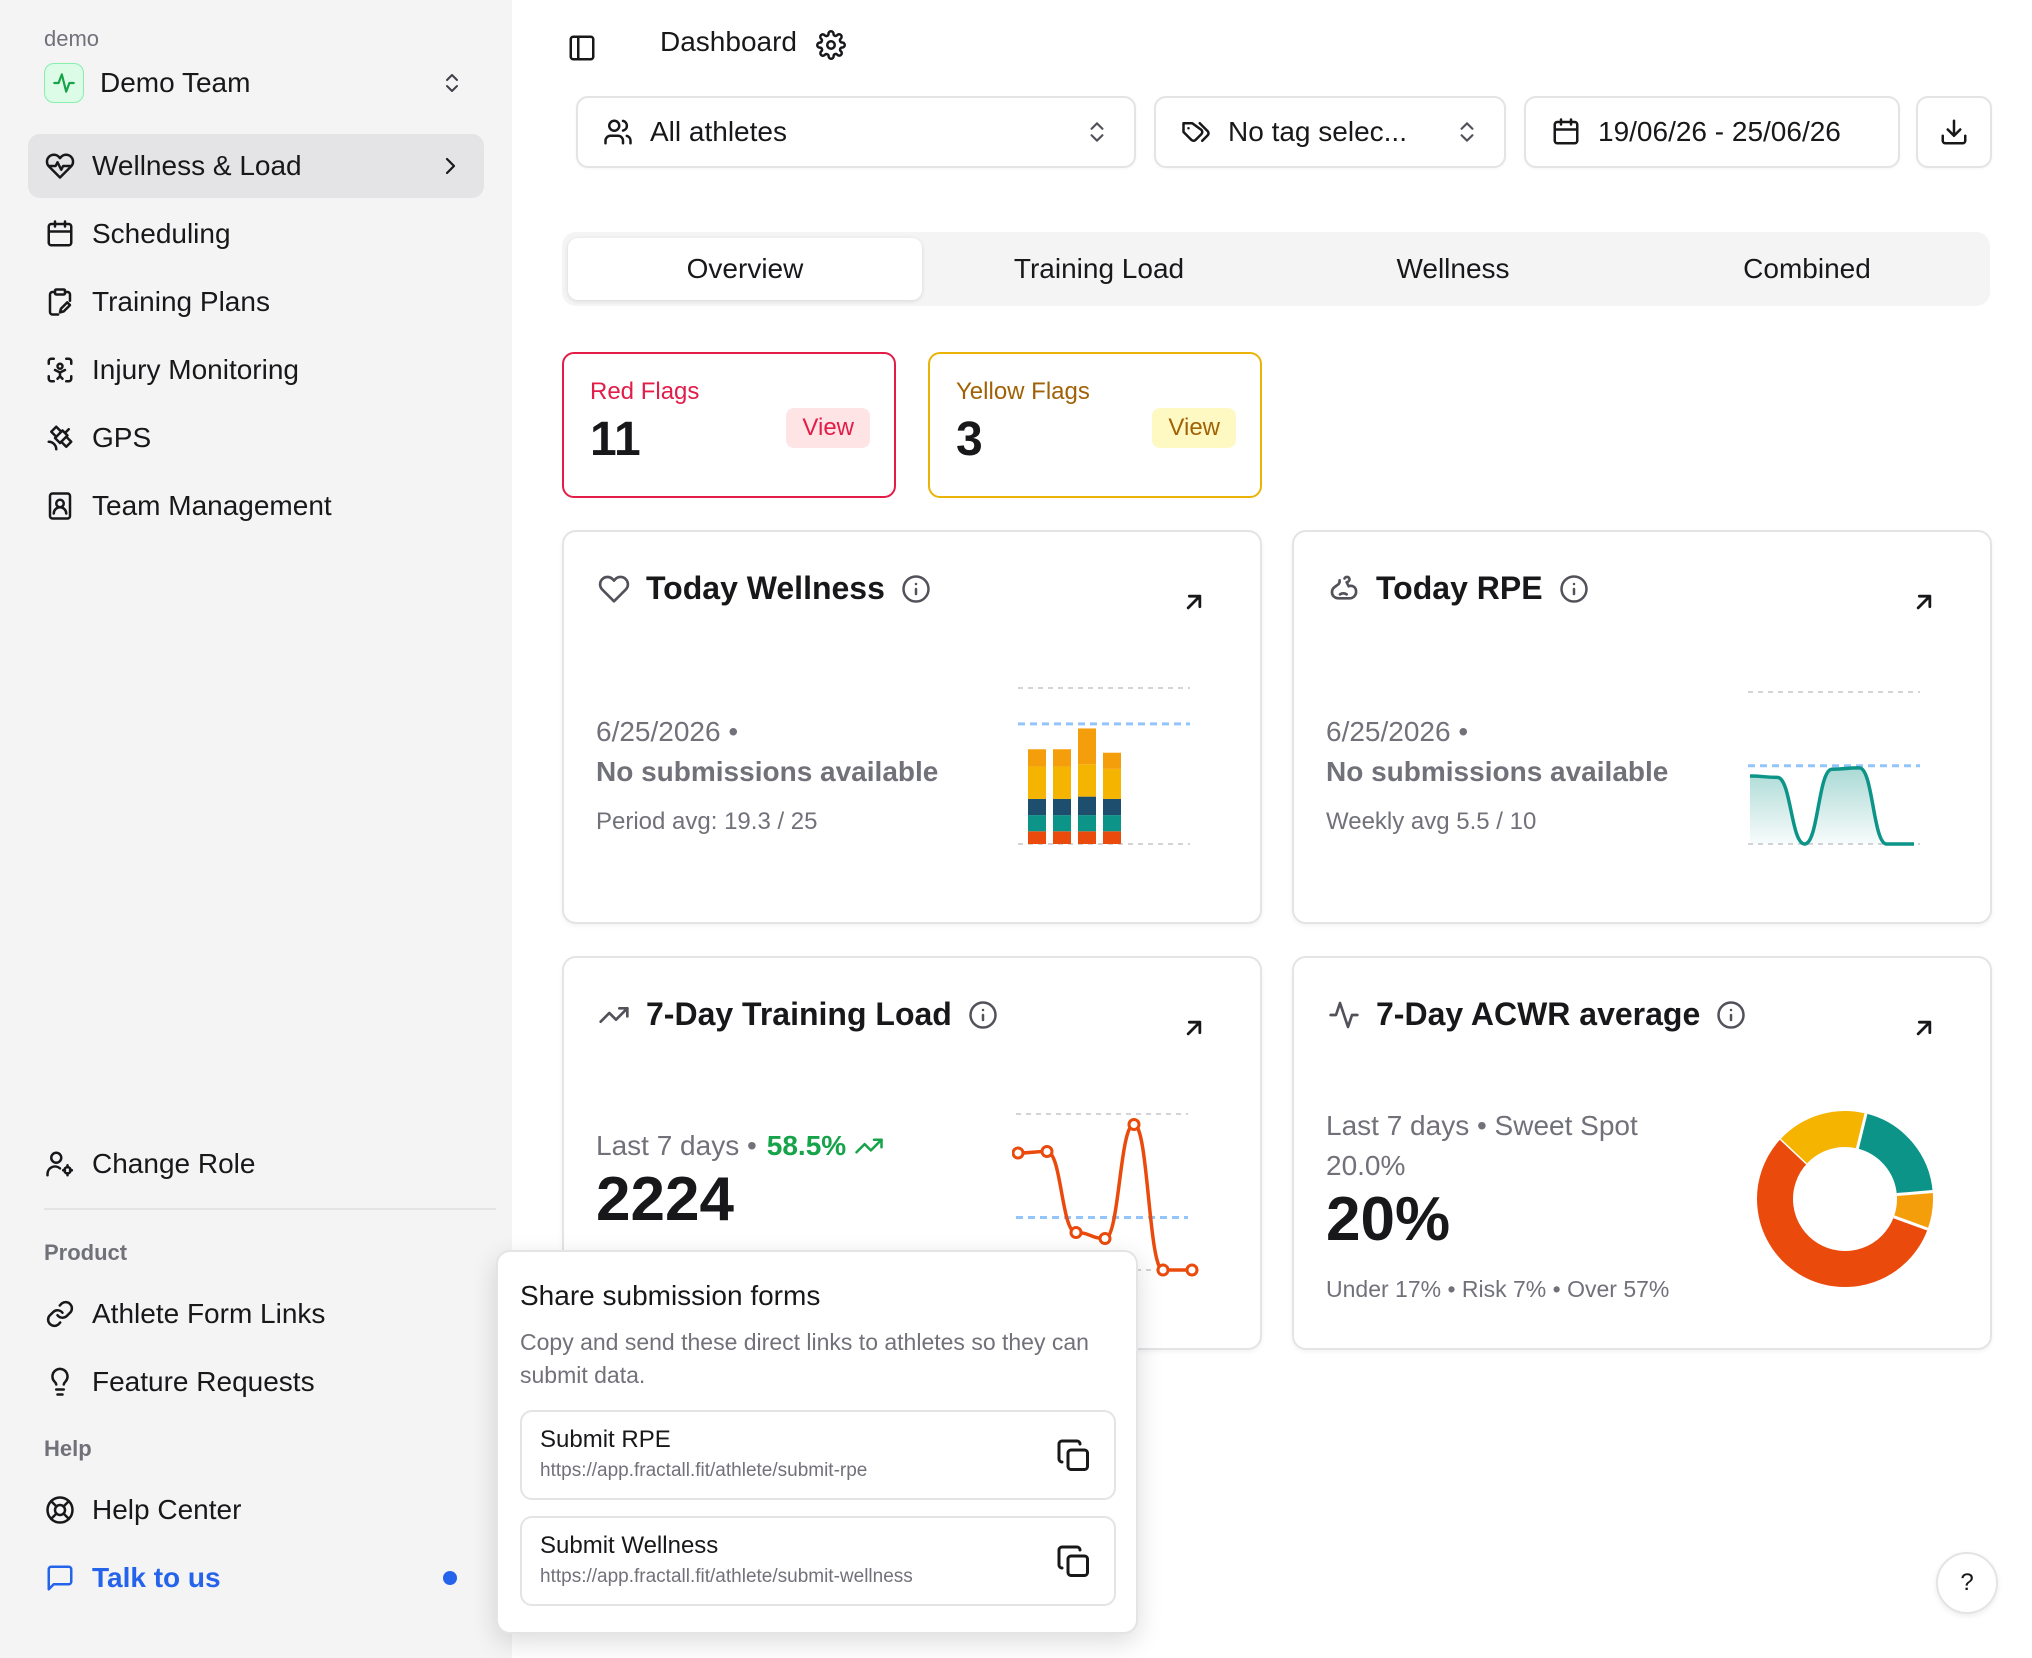 The image size is (2032, 1658). Describe the element at coordinates (256, 302) in the screenshot. I see `sidebar-item-training-plans: Training Plans` at that location.